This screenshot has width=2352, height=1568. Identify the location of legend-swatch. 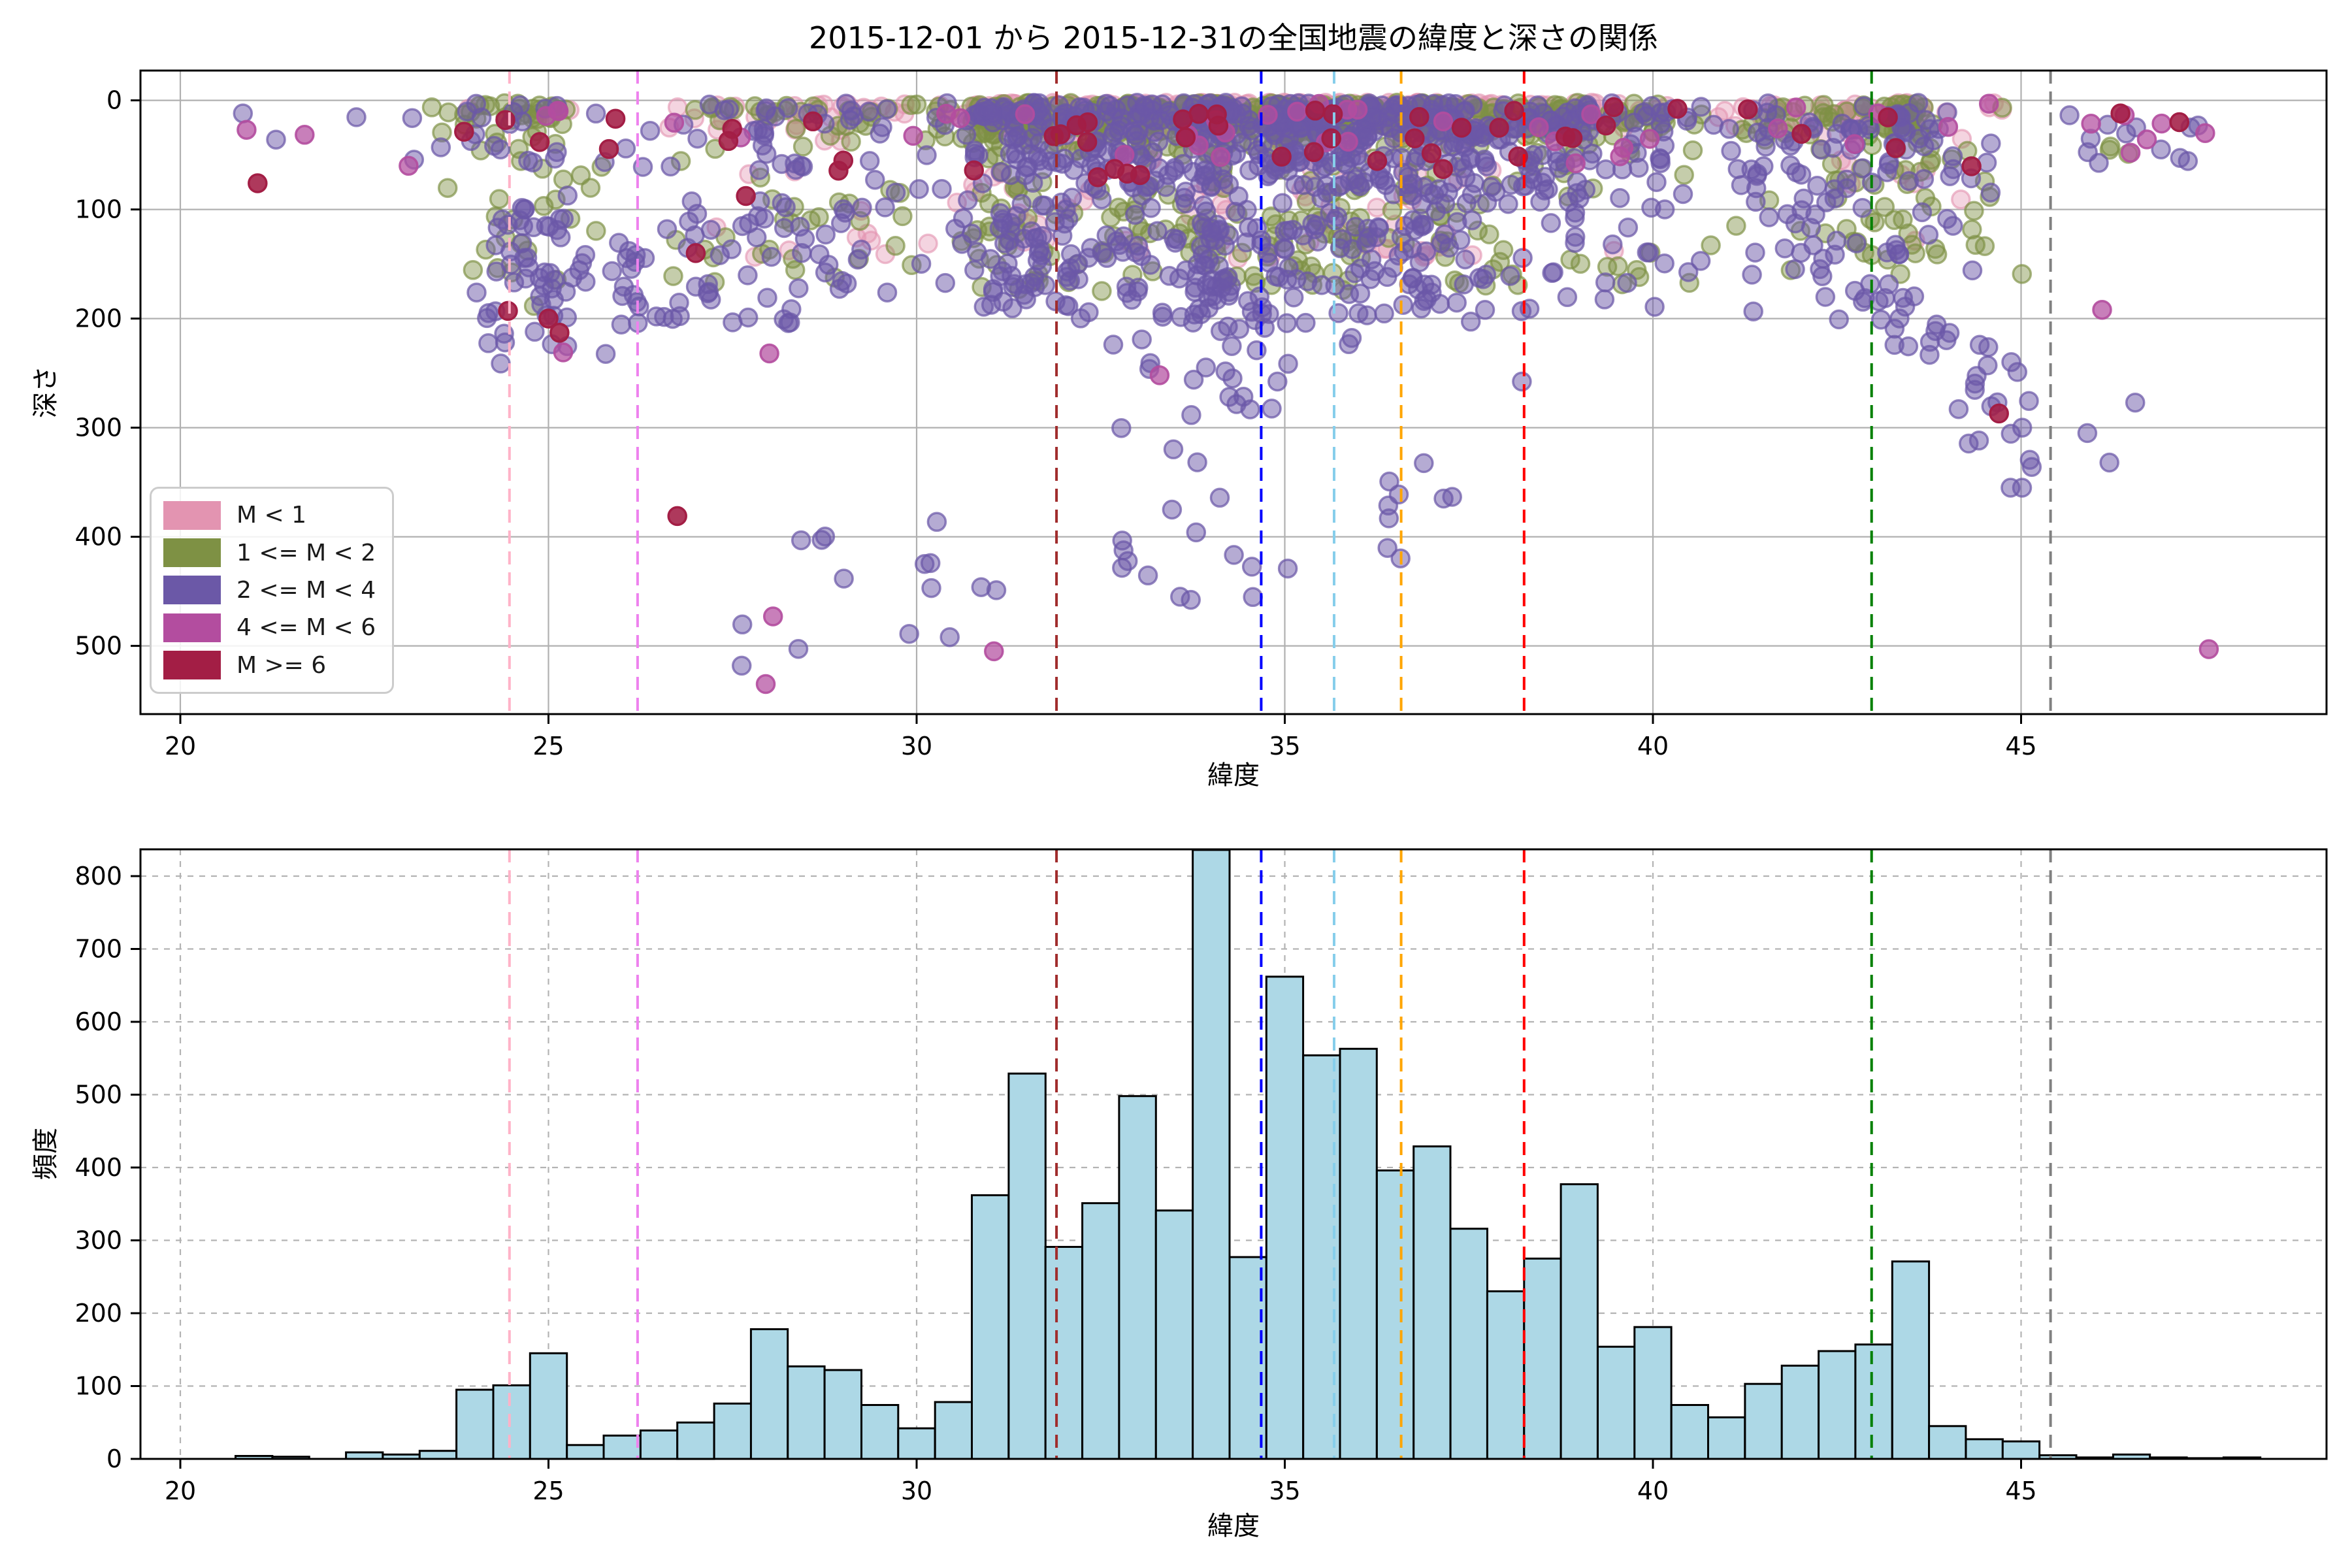
(192, 665).